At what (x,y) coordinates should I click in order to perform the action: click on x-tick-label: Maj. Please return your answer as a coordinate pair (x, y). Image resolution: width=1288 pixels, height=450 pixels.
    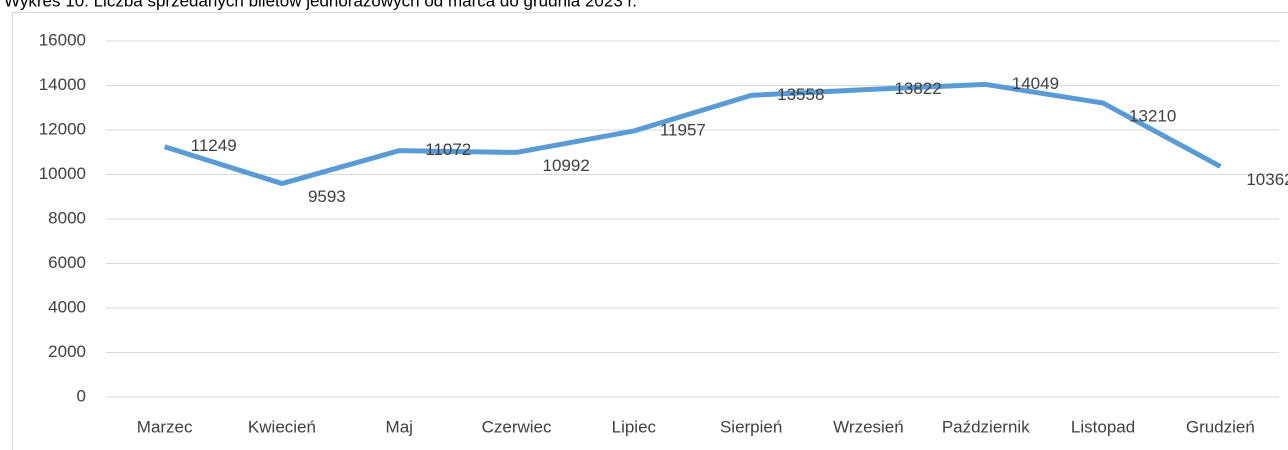
    Looking at the image, I should click on (399, 426).